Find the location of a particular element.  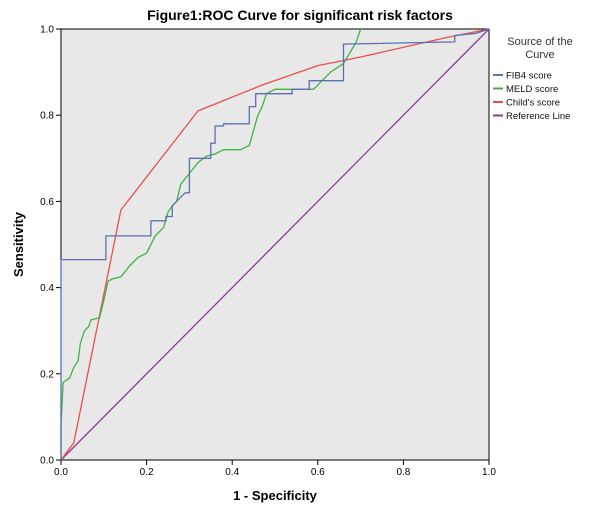

legend-title-line2: Curve is located at coordinates (539, 55).